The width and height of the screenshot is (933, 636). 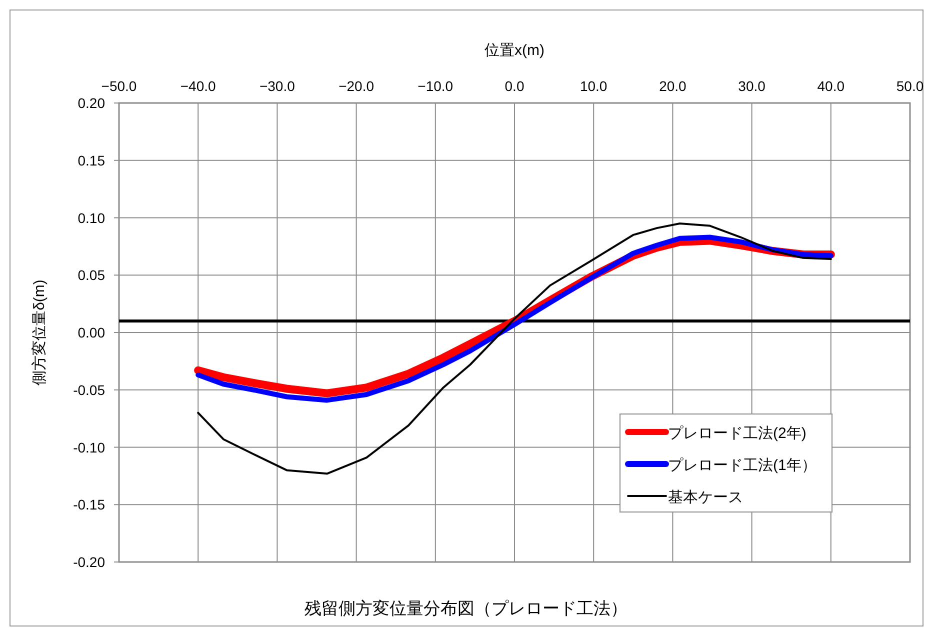 I want to click on y-tick-label: 0.00, so click(x=92, y=332).